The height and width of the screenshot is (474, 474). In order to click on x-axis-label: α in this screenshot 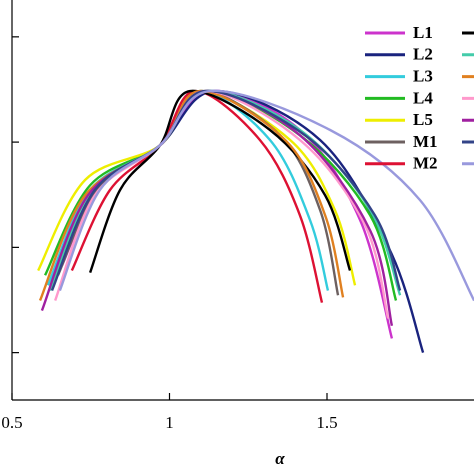, I will do `click(280, 458)`.